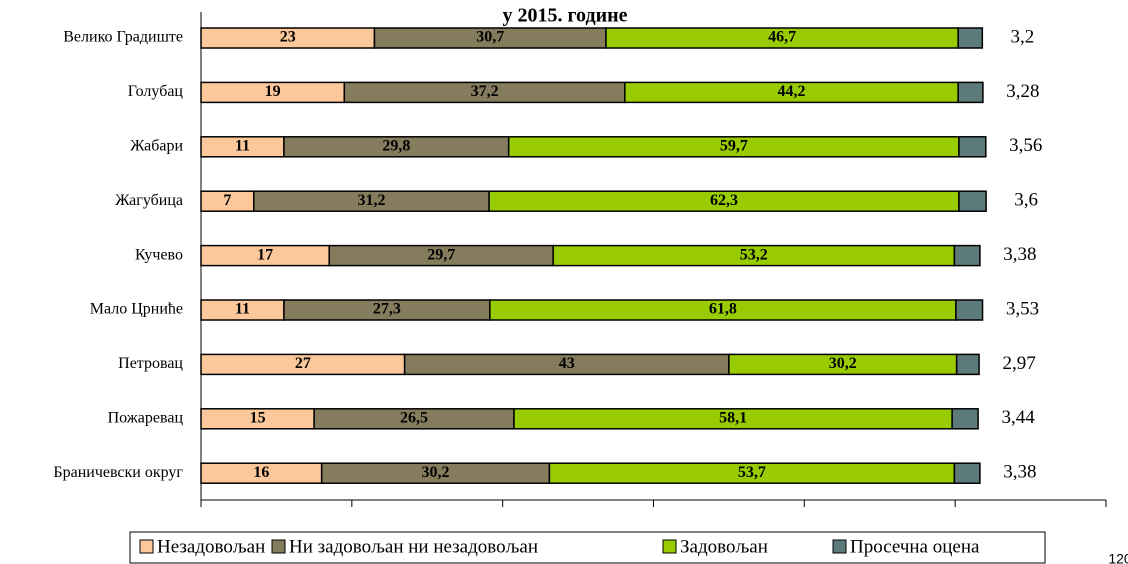  What do you see at coordinates (150, 363) in the screenshot?
I see `category-label: Петровац` at bounding box center [150, 363].